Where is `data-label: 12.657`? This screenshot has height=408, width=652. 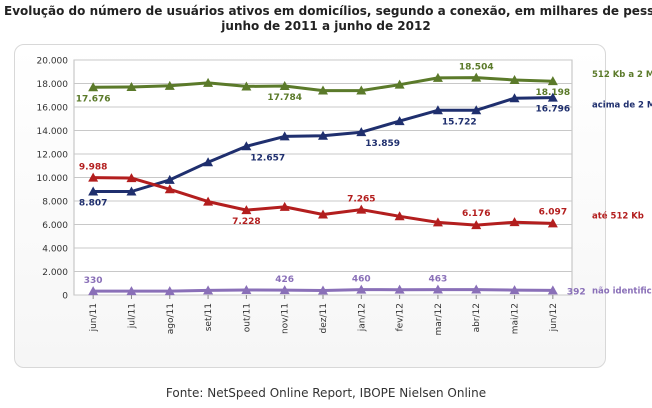 data-label: 12.657 is located at coordinates (267, 158).